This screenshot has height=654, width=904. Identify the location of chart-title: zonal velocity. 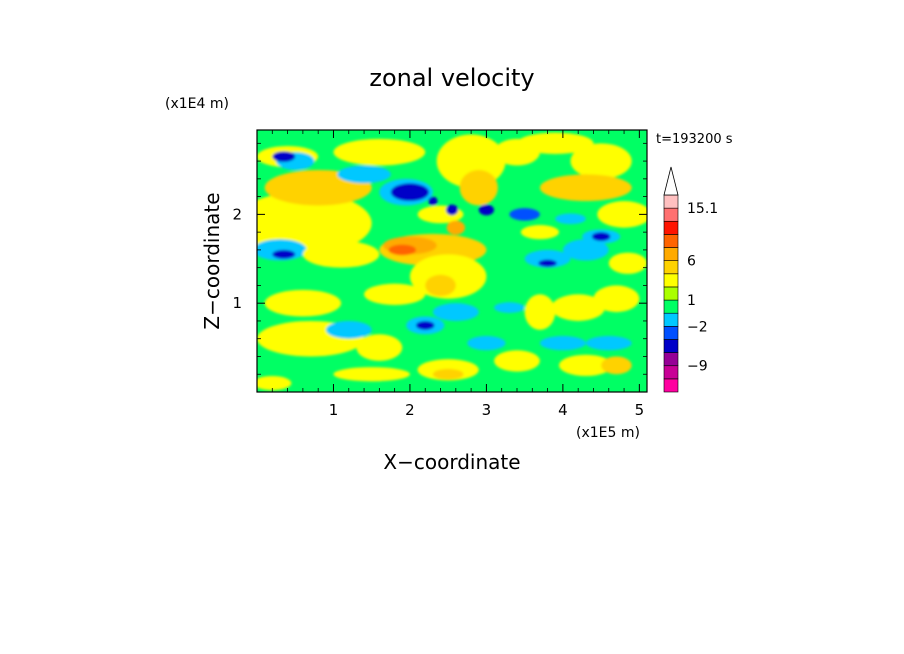
(451, 78).